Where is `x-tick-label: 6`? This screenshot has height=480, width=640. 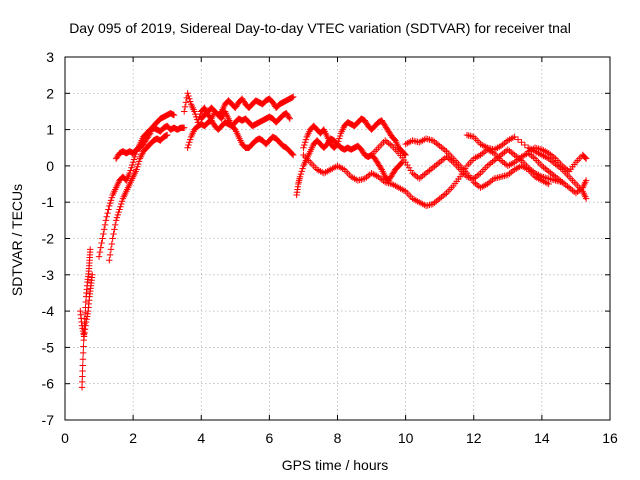 x-tick-label: 6 is located at coordinates (269, 438).